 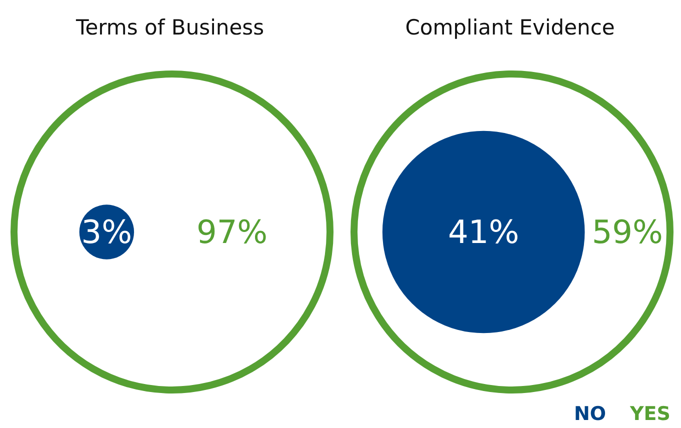 I want to click on data-label: 3%, so click(x=106, y=232).